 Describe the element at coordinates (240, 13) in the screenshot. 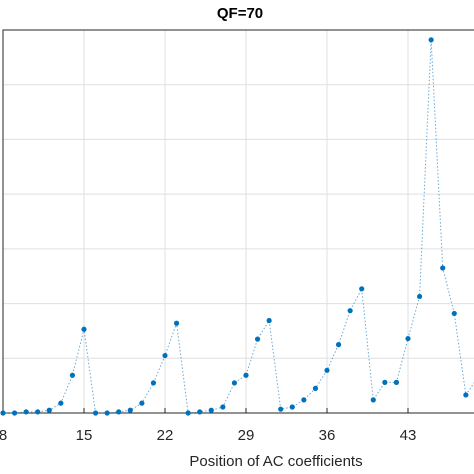

I see `chart-title: QF=70` at that location.